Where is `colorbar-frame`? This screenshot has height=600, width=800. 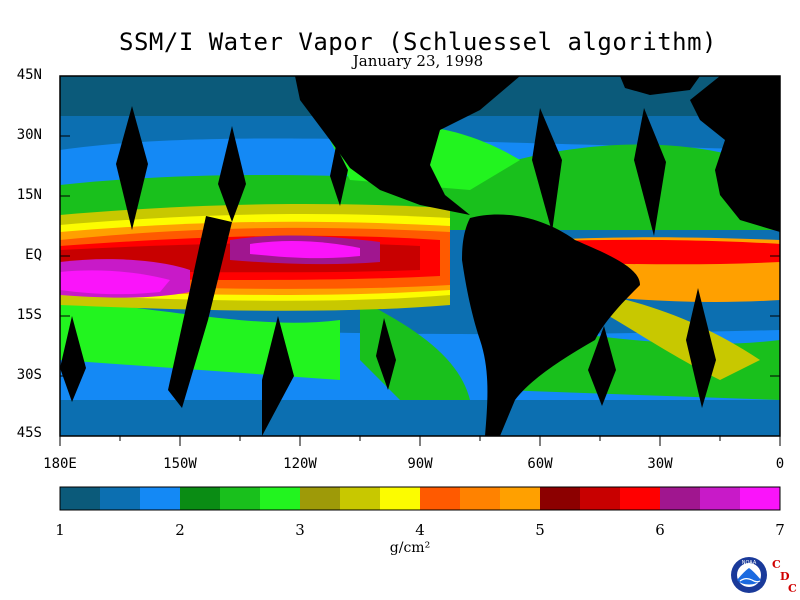
colorbar-frame is located at coordinates (420, 498).